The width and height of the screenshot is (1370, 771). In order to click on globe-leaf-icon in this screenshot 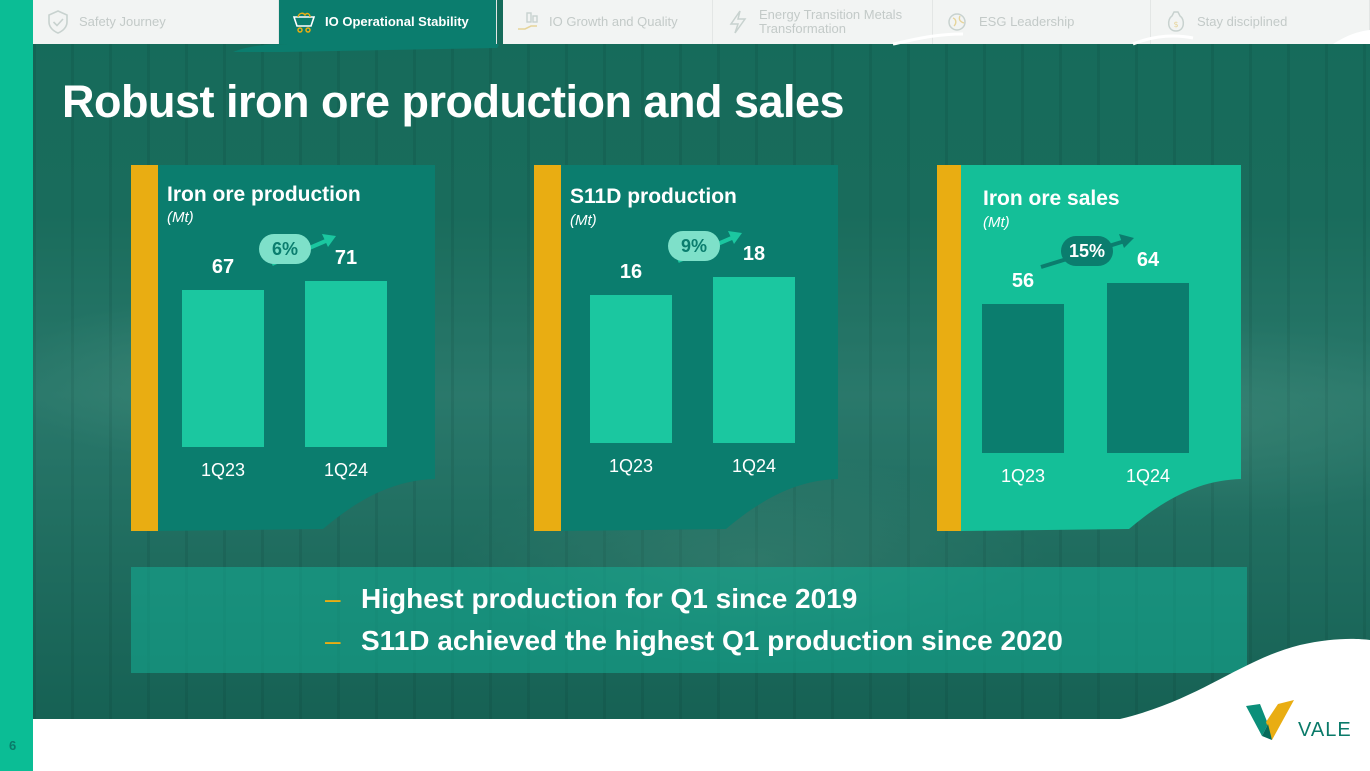, I will do `click(957, 22)`.